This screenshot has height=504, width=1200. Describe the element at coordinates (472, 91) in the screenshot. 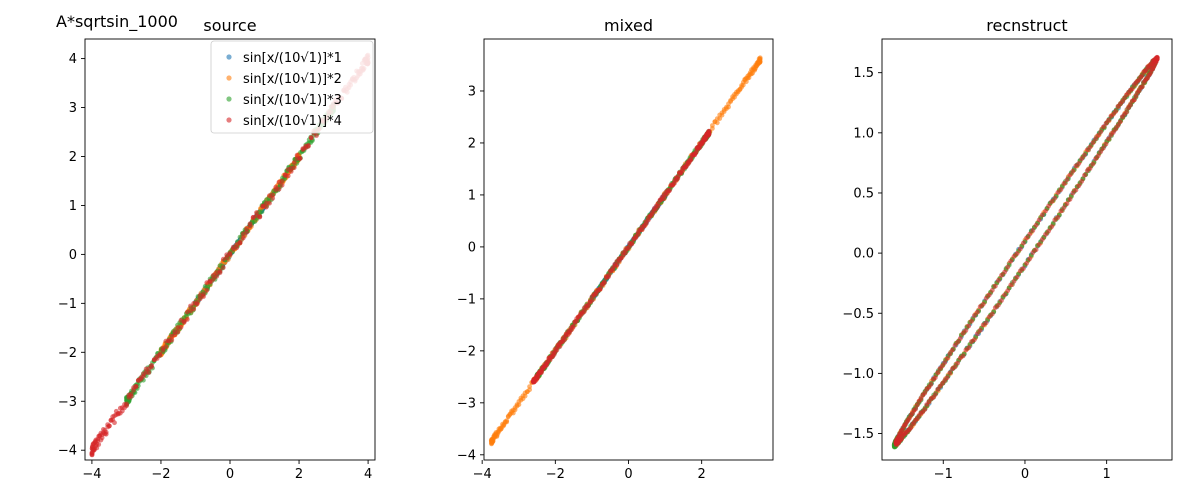

I see `y-tick-label: 3` at that location.